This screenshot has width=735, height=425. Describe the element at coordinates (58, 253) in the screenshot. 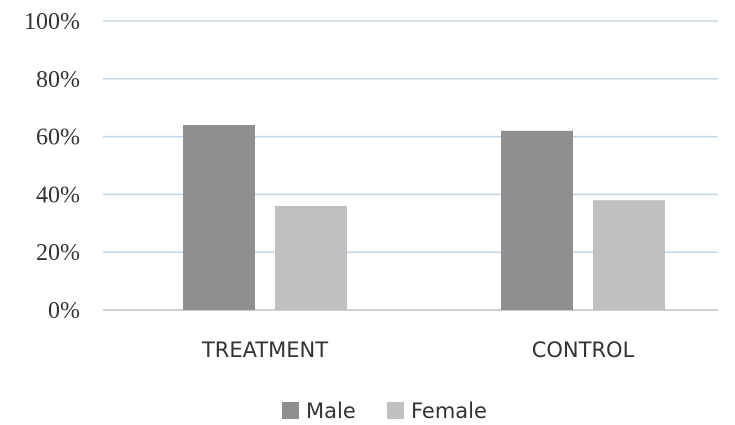

I see `y-tick-label: 20%` at that location.